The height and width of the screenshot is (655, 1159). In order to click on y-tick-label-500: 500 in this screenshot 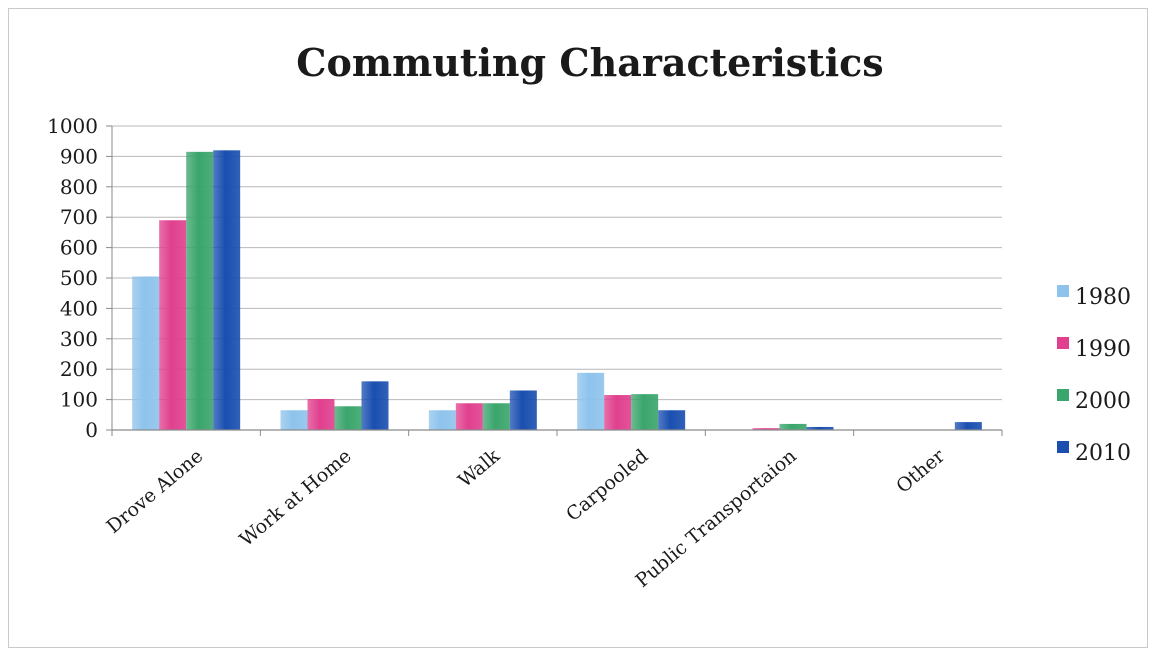, I will do `click(79, 278)`.